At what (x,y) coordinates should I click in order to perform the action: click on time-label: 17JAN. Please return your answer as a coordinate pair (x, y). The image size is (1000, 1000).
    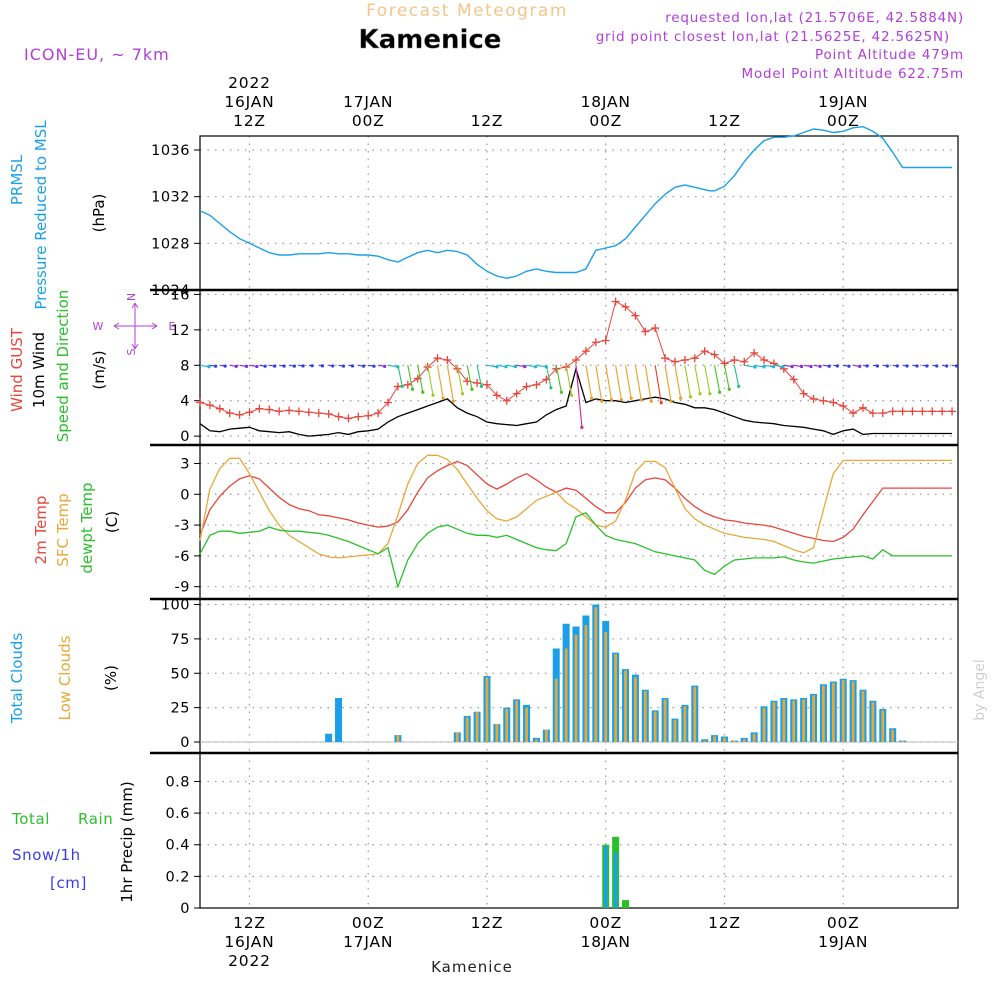
    Looking at the image, I should click on (368, 942).